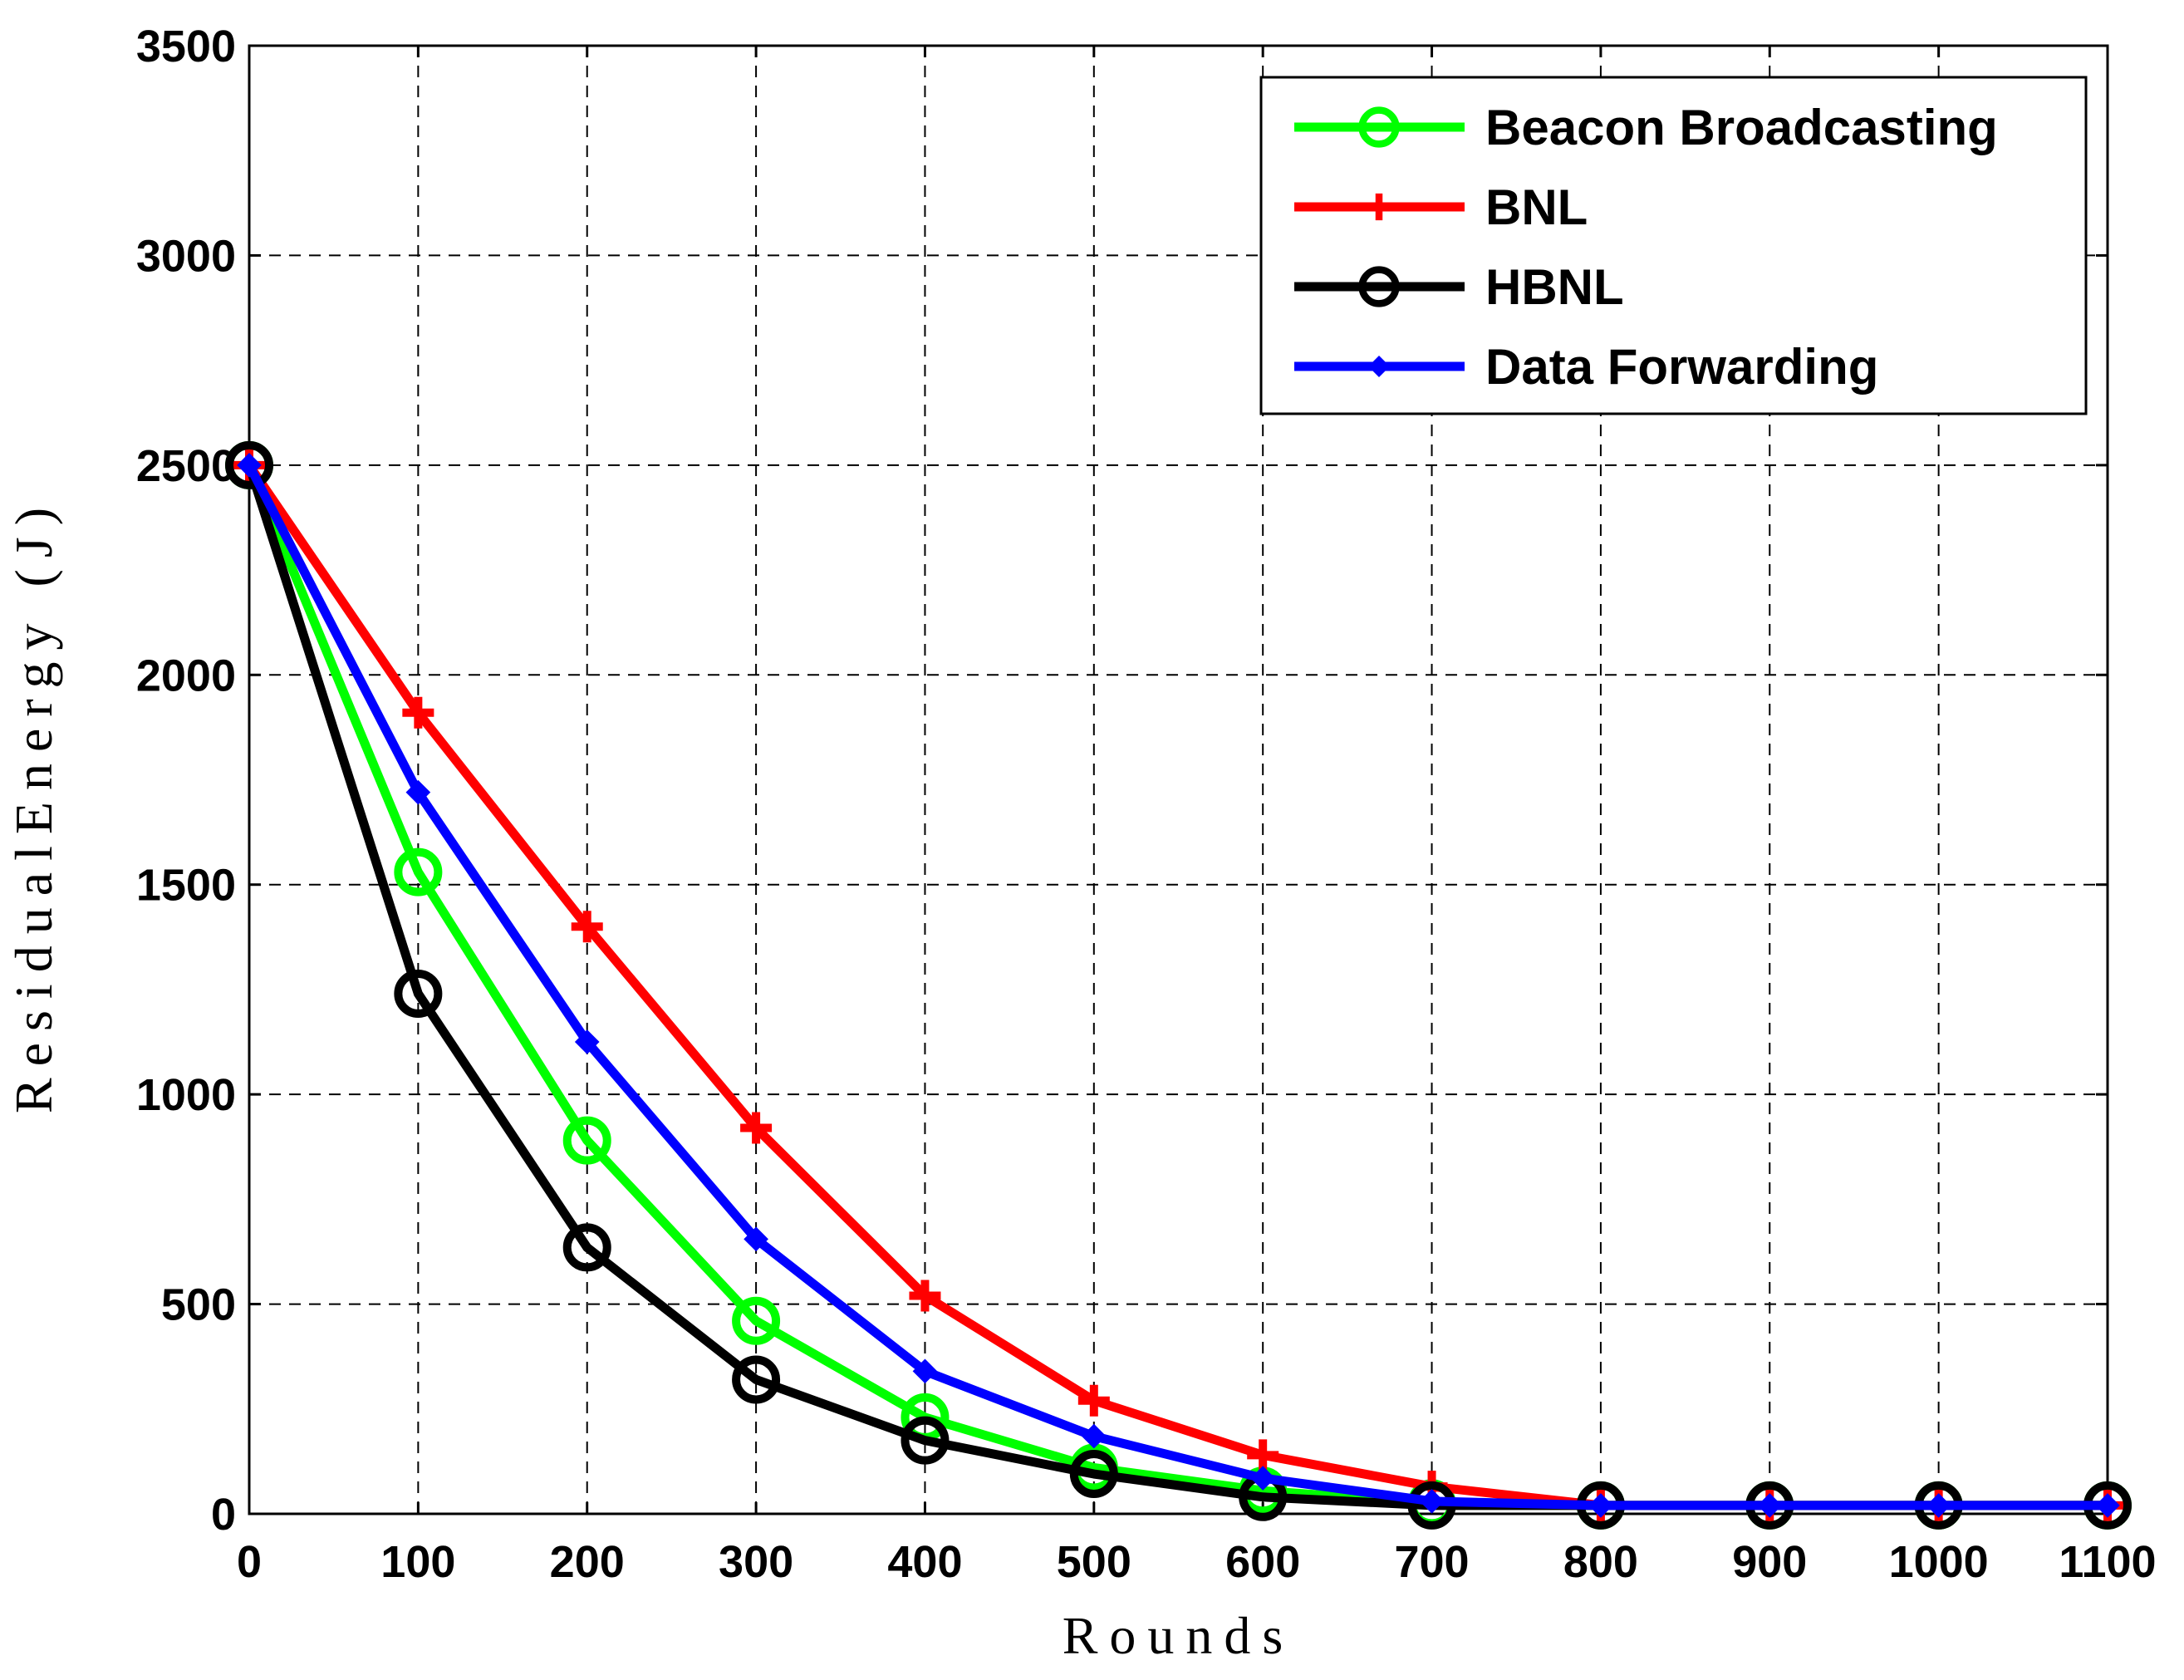 The image size is (2184, 1680). What do you see at coordinates (186, 675) in the screenshot?
I see `y-tick-label: 2000` at bounding box center [186, 675].